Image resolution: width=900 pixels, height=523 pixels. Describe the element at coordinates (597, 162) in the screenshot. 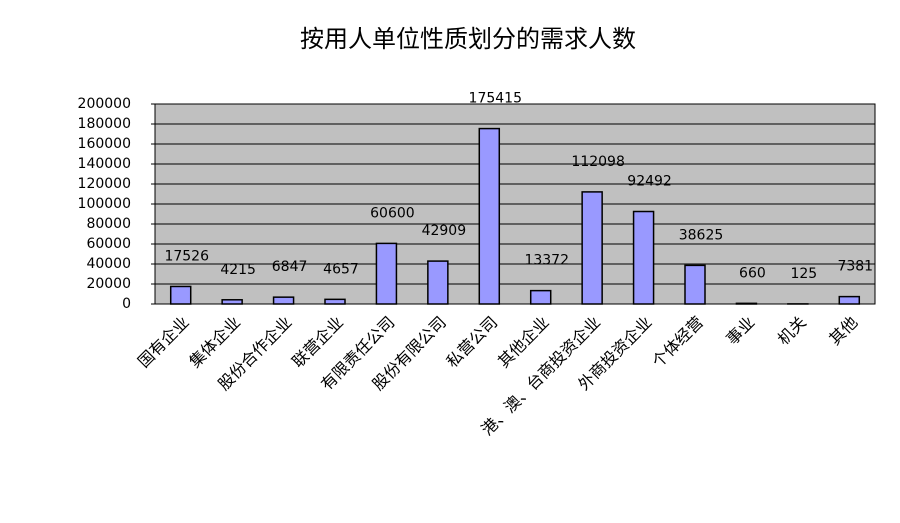

I see `data-label: 112098` at that location.